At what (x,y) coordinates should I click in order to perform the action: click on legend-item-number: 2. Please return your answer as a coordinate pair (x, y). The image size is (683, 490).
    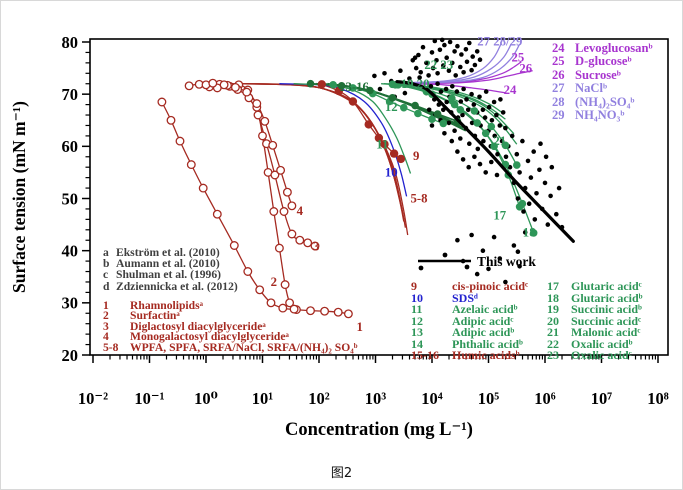
    Looking at the image, I should click on (106, 316).